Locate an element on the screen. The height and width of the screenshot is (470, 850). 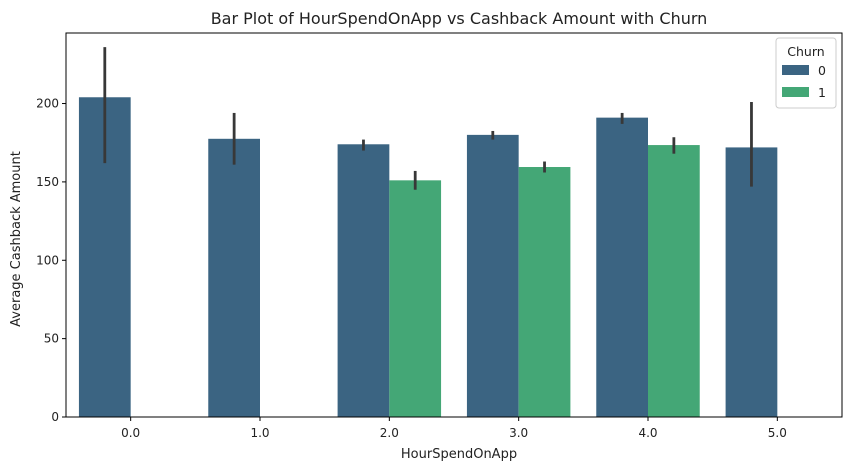
bar-churn0-4.0 is located at coordinates (622, 267).